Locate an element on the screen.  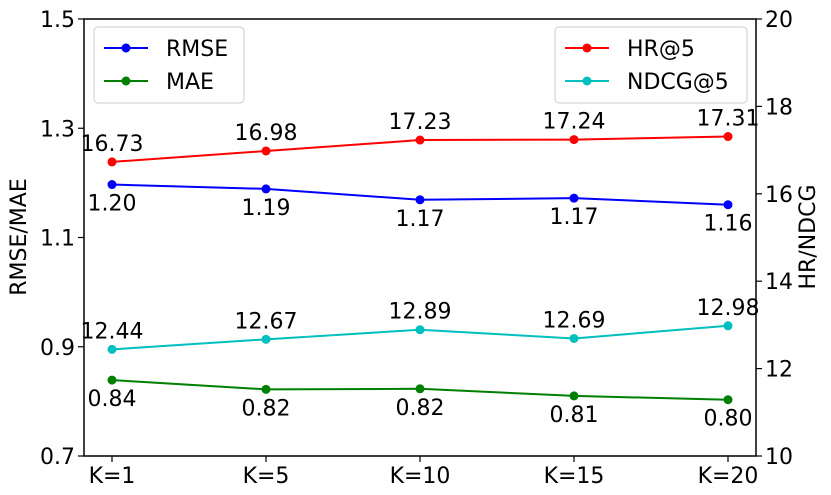
data-label: 17.23 is located at coordinates (420, 122).